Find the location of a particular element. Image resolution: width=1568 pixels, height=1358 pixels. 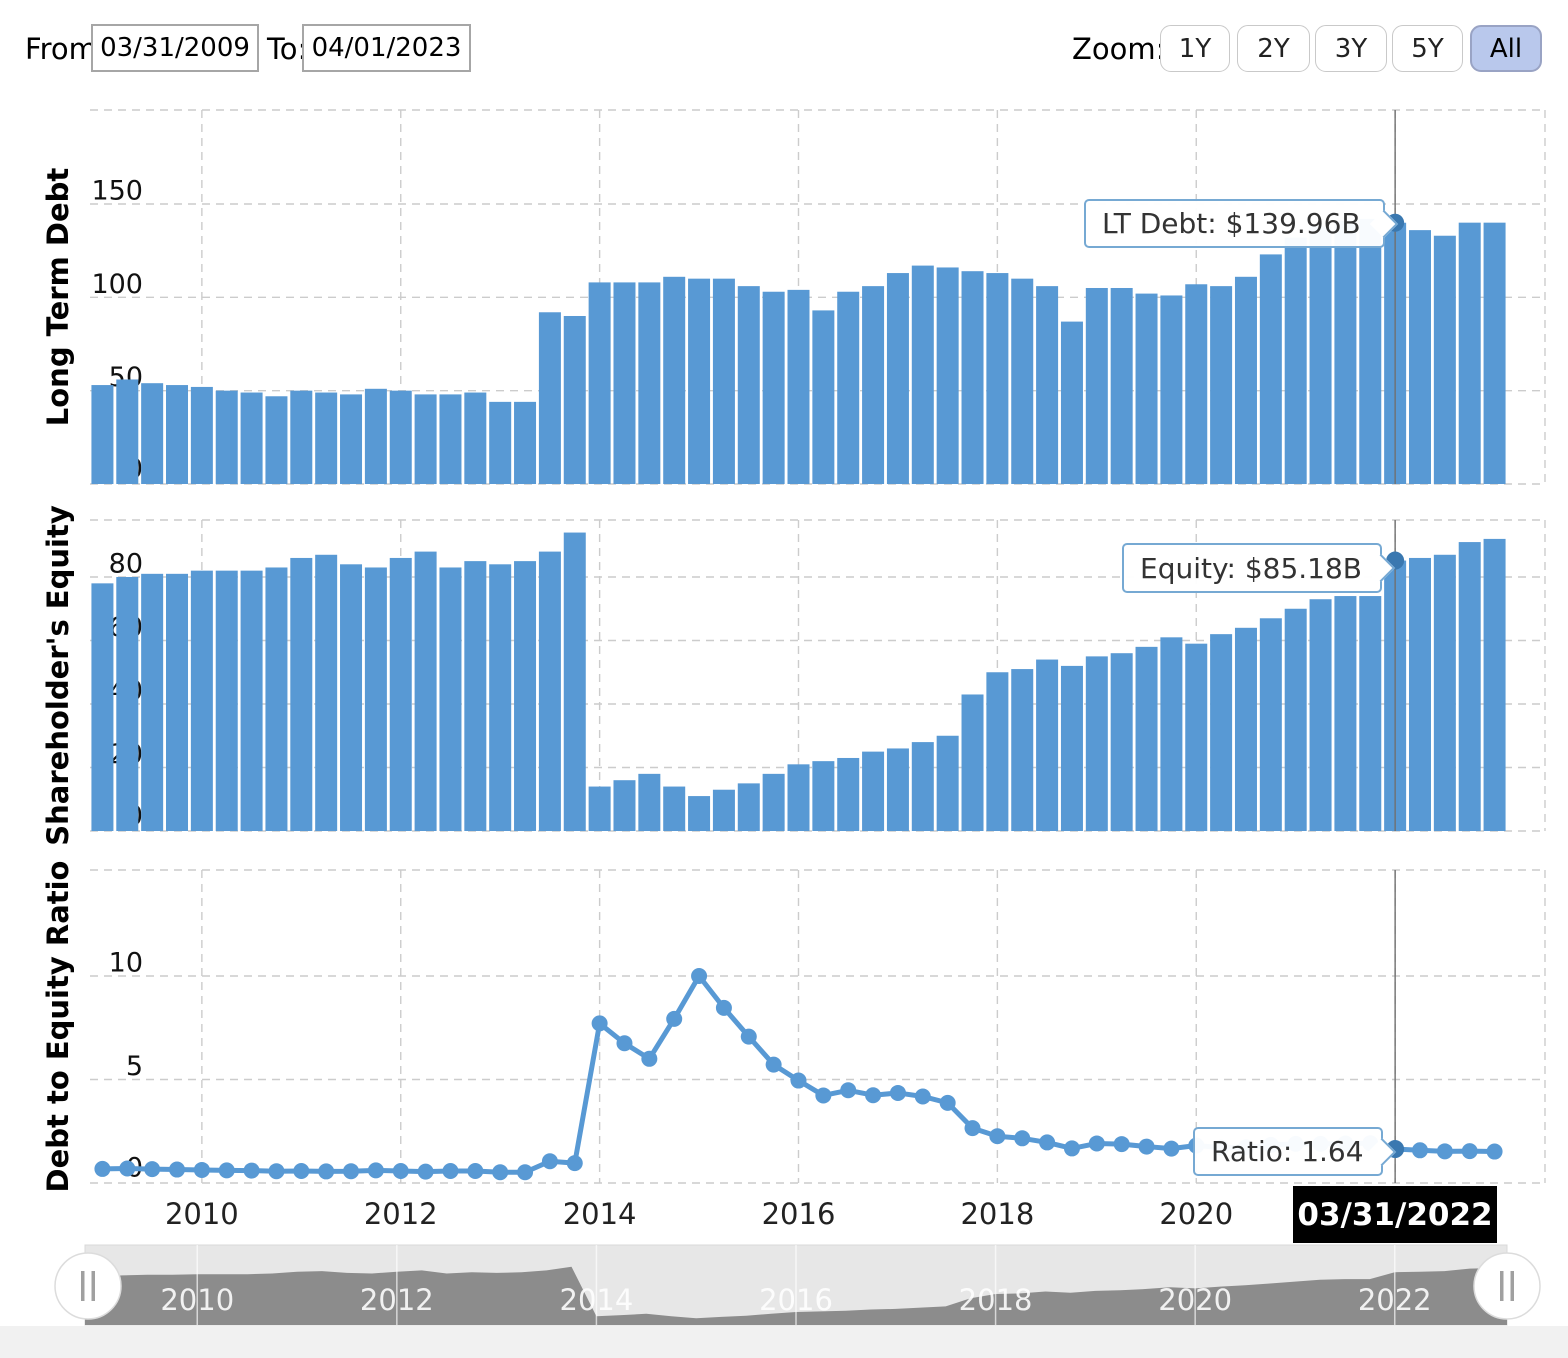

to-date-input is located at coordinates (386, 48).